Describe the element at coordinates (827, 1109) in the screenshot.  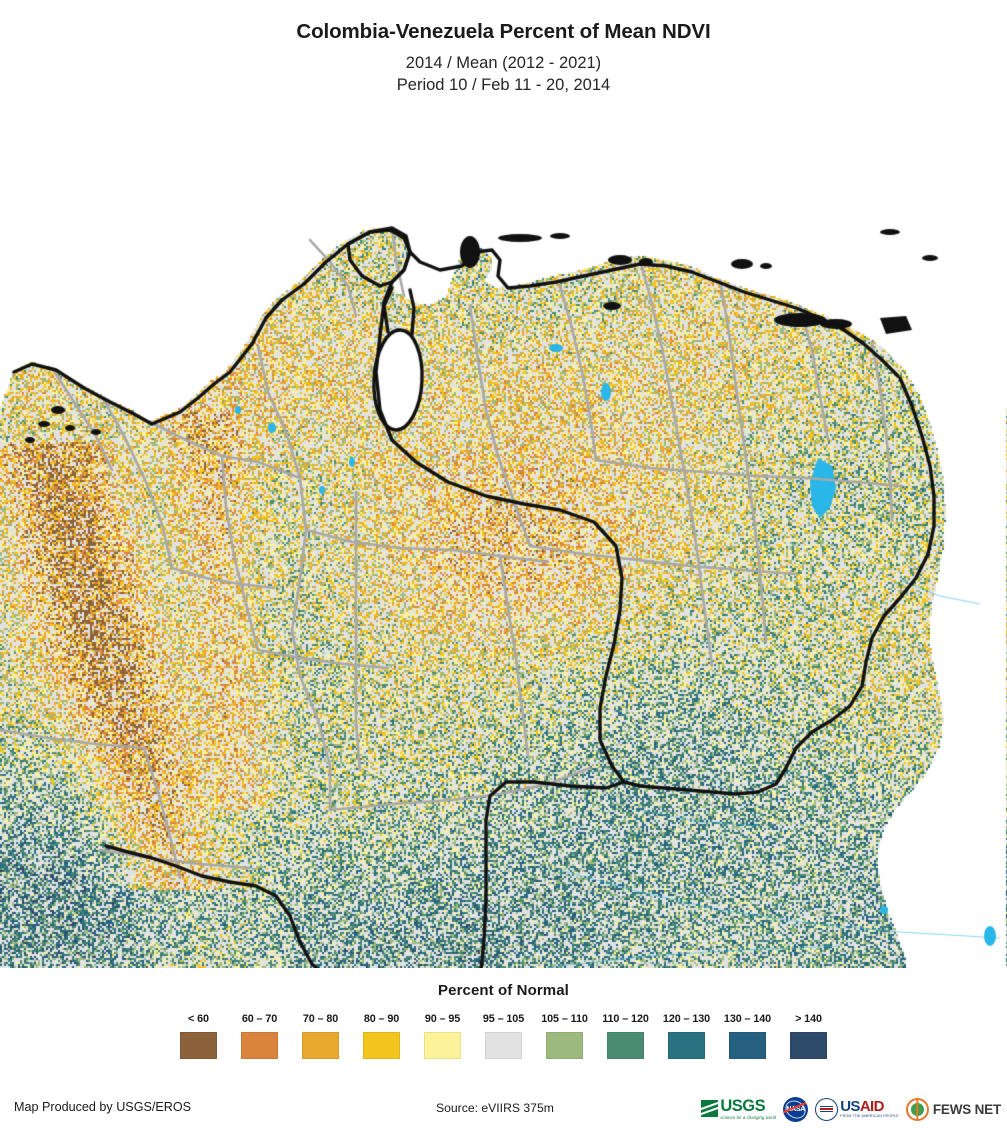
I see `usaid-seal-icon` at that location.